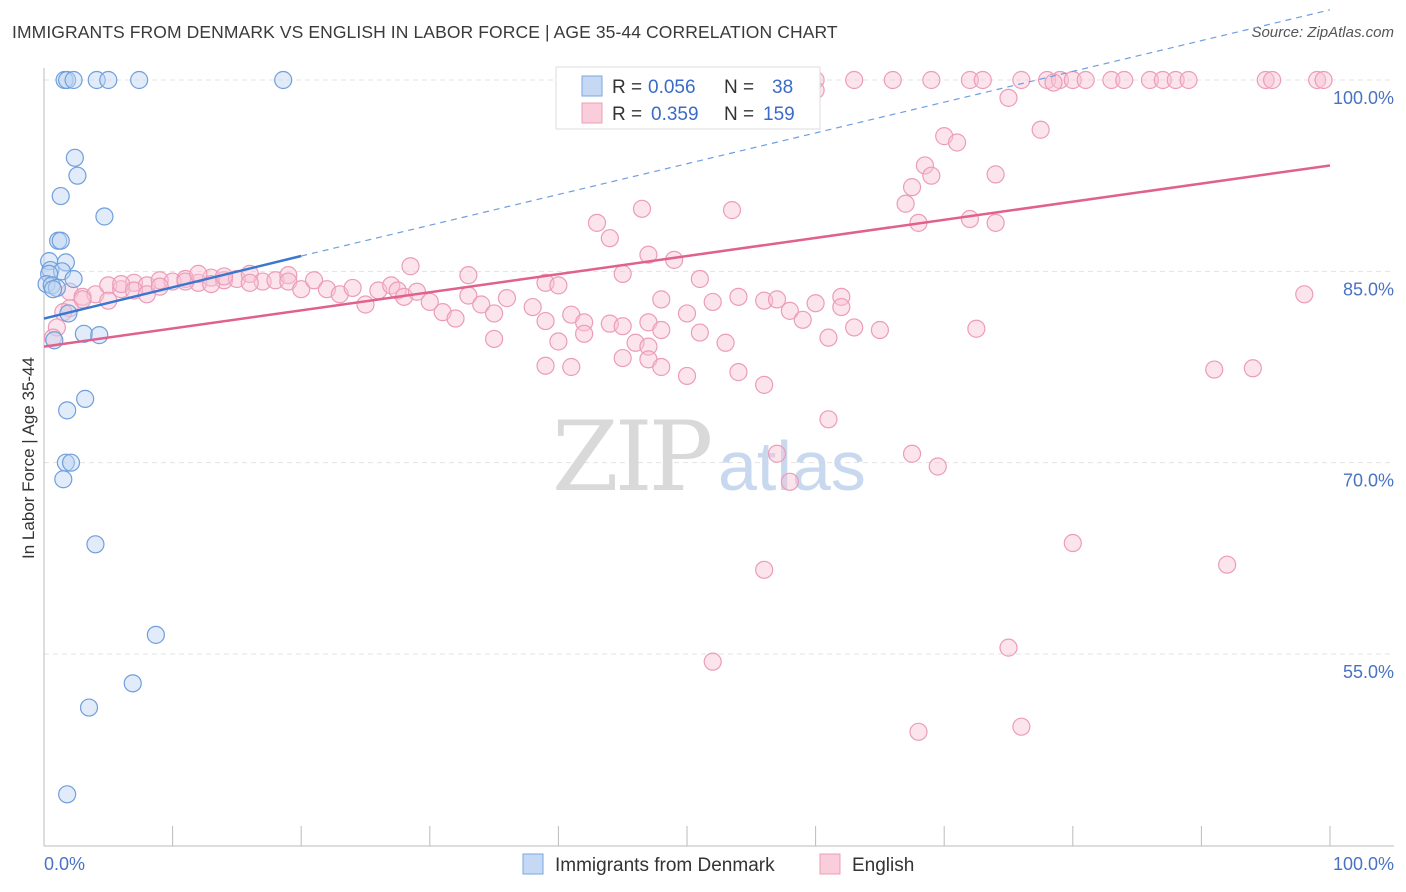  What do you see at coordinates (883, 865) in the screenshot?
I see `series-legend-label-english: English` at bounding box center [883, 865].